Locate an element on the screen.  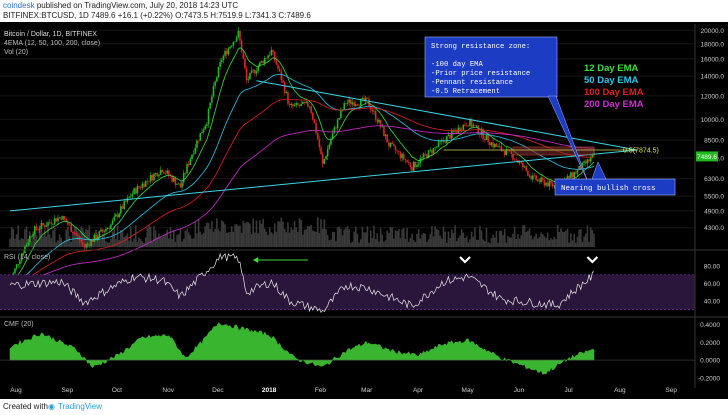
price-badge-label: 7489.6 is located at coordinates (707, 157).